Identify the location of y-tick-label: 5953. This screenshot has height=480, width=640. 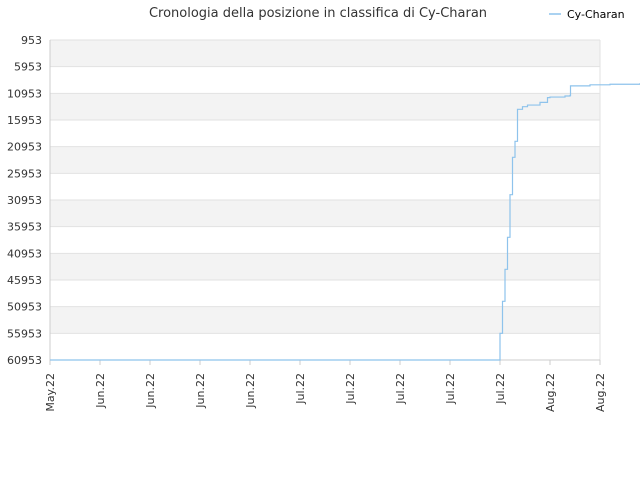
(28, 67).